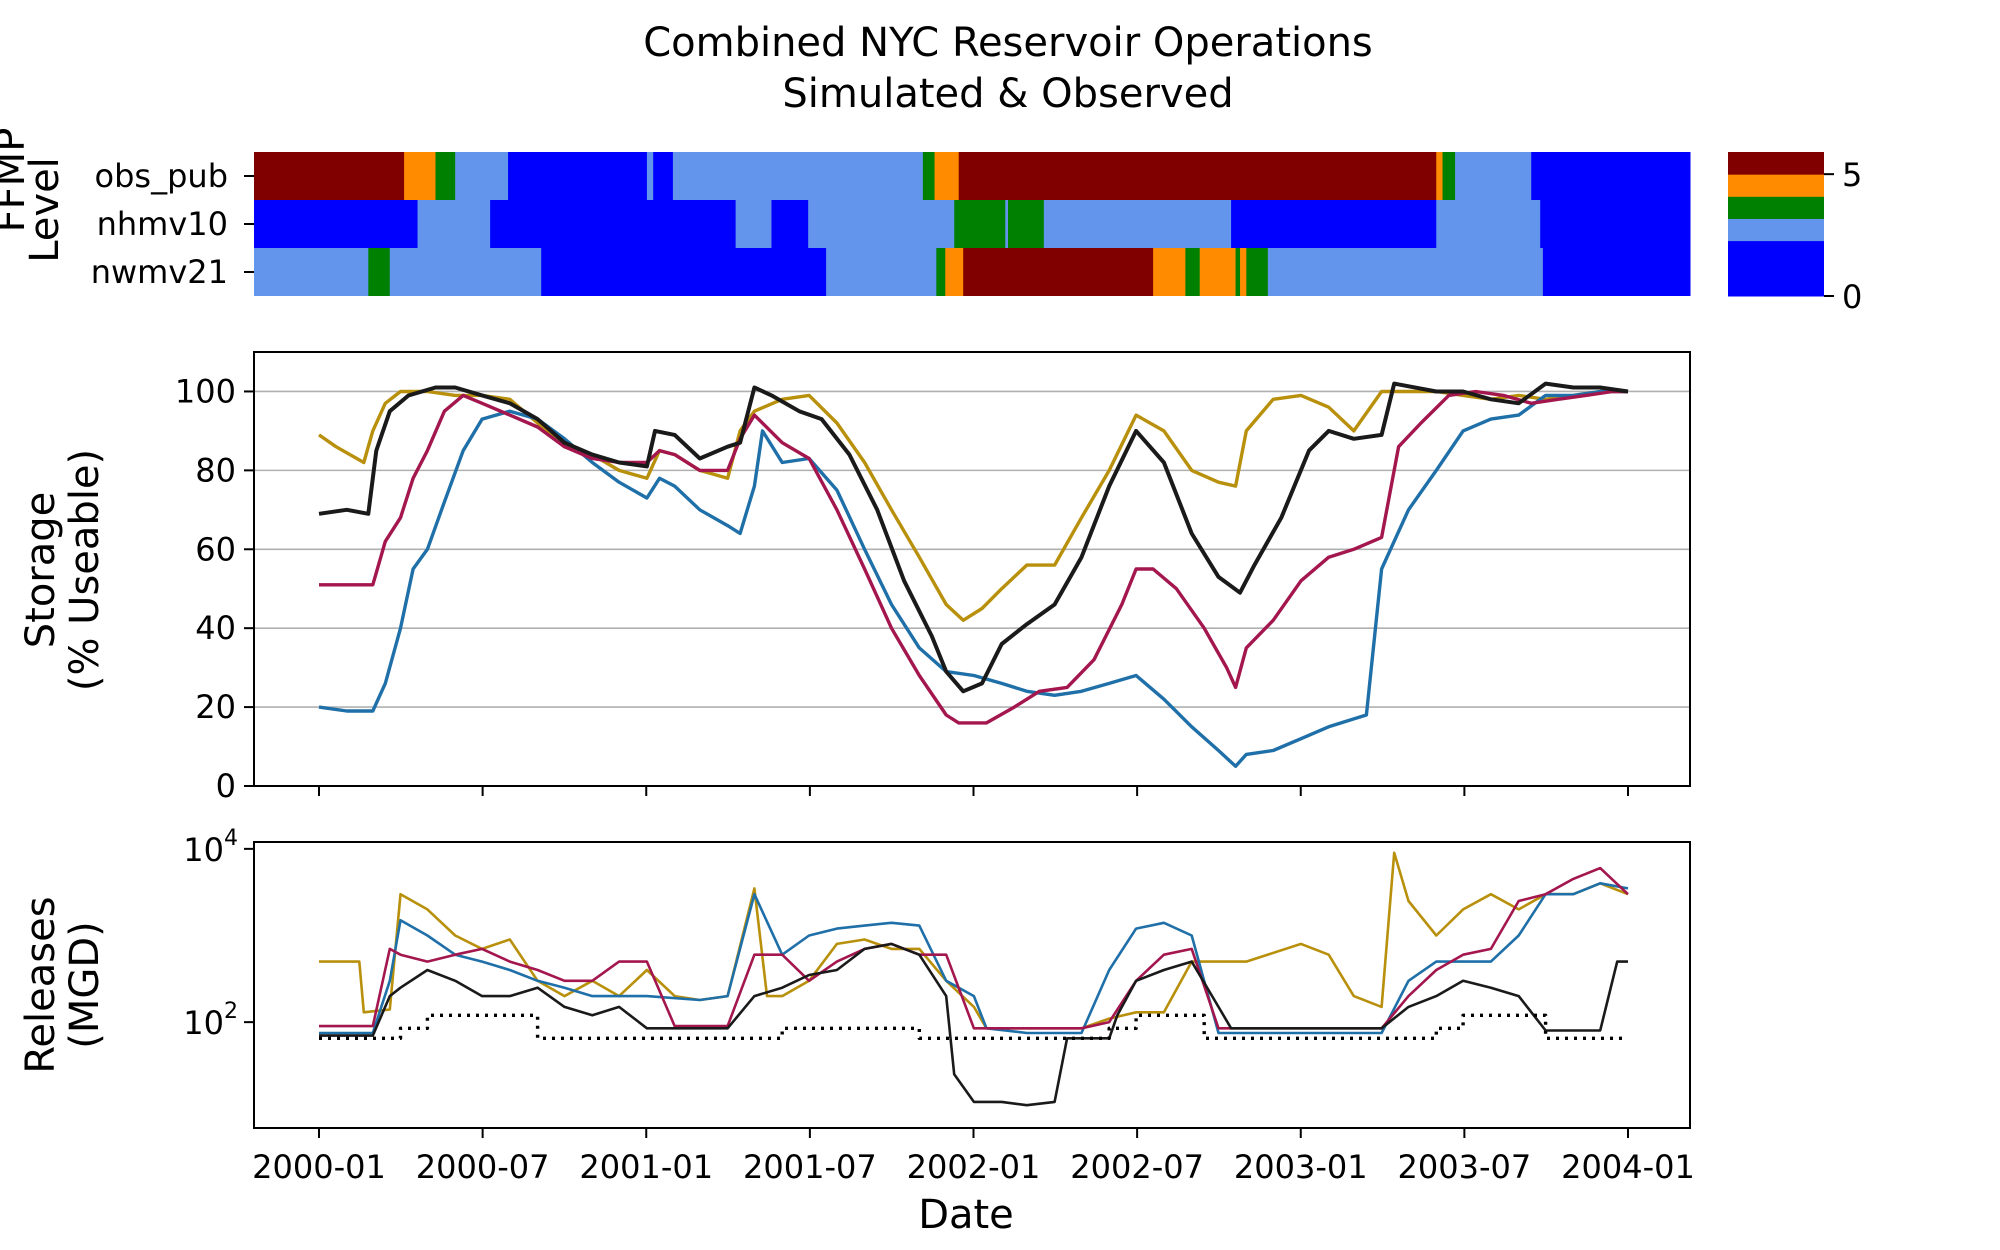  Describe the element at coordinates (85, 985) in the screenshot. I see `release-ylabel-line2: (MGD)` at that location.